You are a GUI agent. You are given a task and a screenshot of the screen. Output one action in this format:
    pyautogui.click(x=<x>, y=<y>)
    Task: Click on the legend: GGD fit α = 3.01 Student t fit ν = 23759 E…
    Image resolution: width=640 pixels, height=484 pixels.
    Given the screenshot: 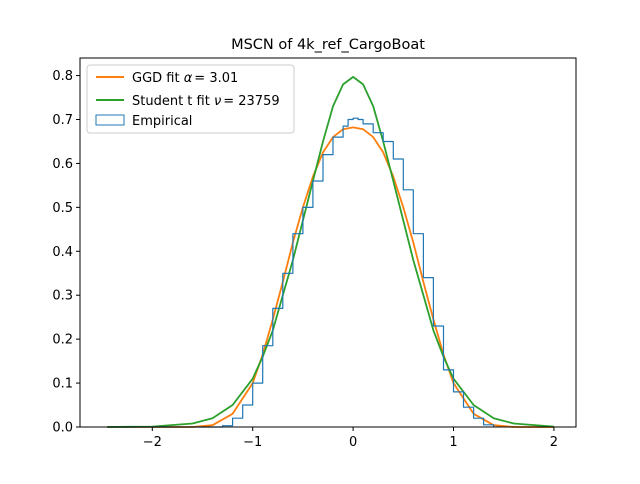 What is the action you would take?
    pyautogui.click(x=190, y=99)
    